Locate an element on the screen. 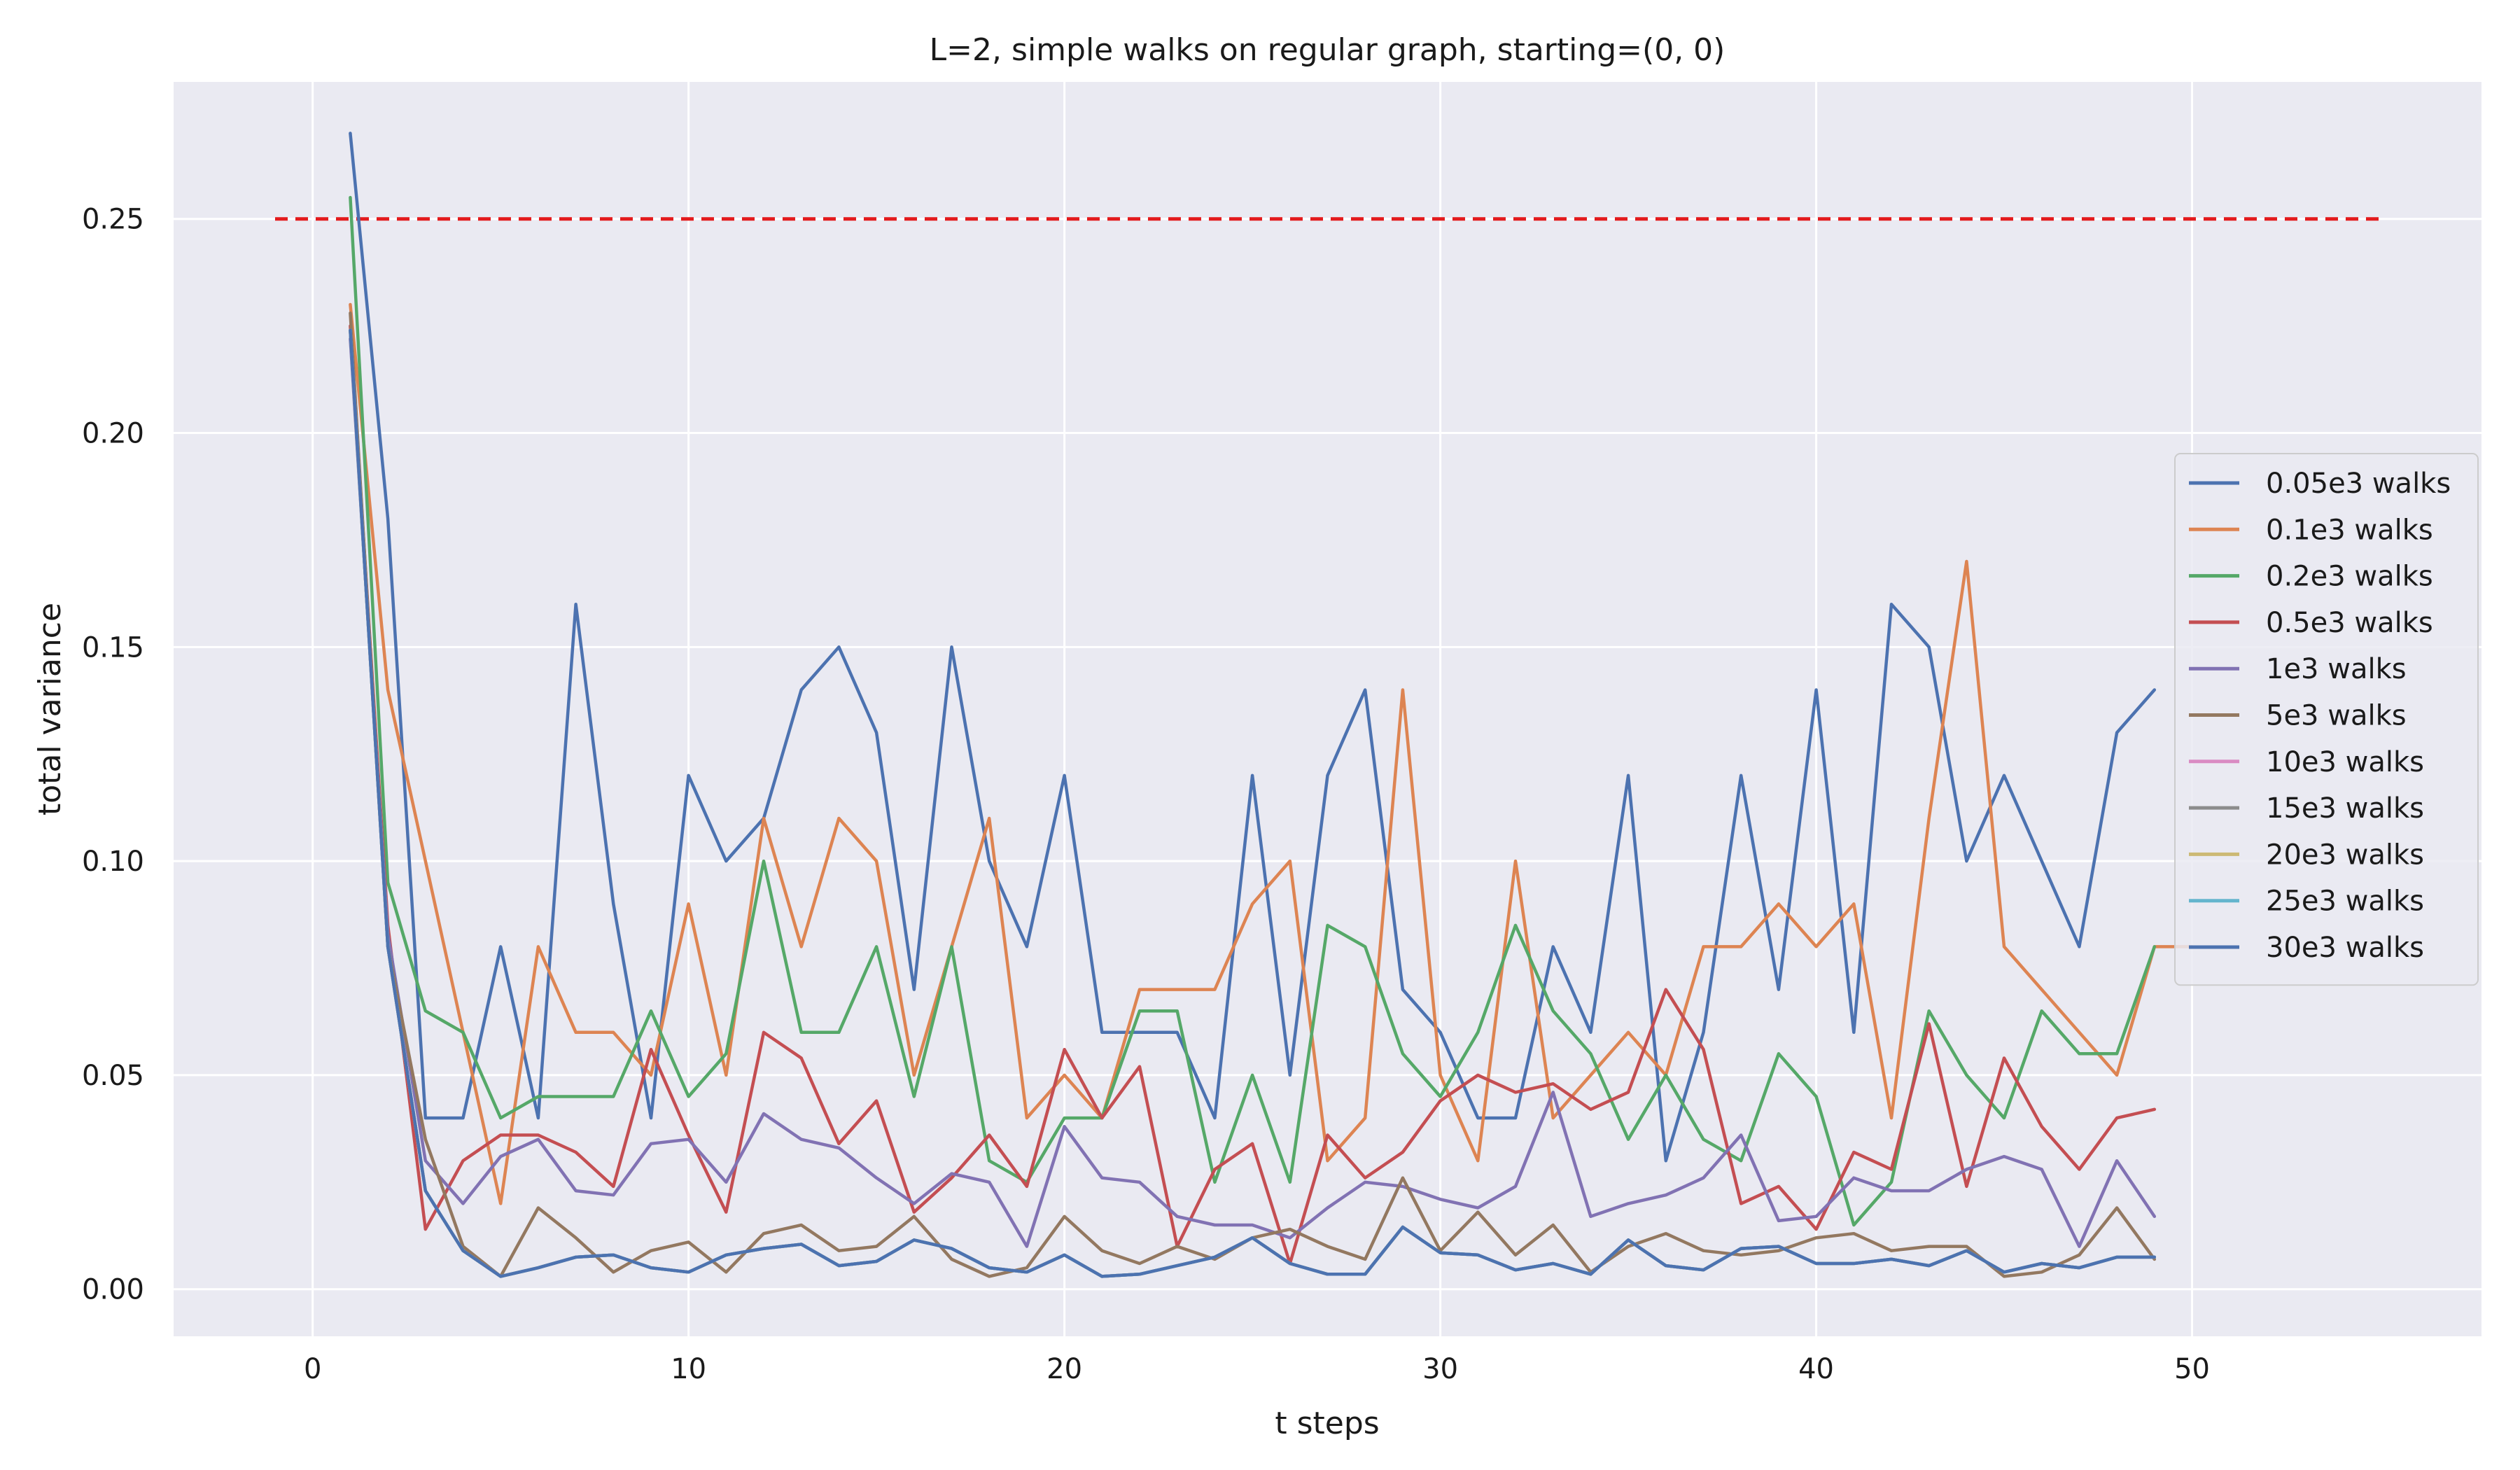  legend-label: 15e3 walks is located at coordinates (2345, 808).